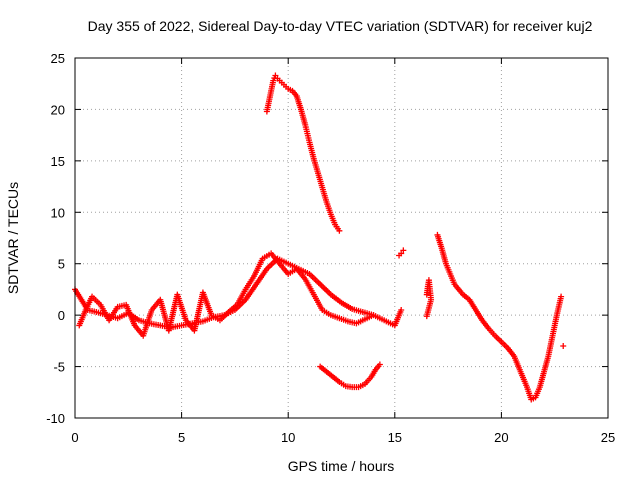  What do you see at coordinates (379, 364) in the screenshot?
I see `data-point-negative-arc` at bounding box center [379, 364].